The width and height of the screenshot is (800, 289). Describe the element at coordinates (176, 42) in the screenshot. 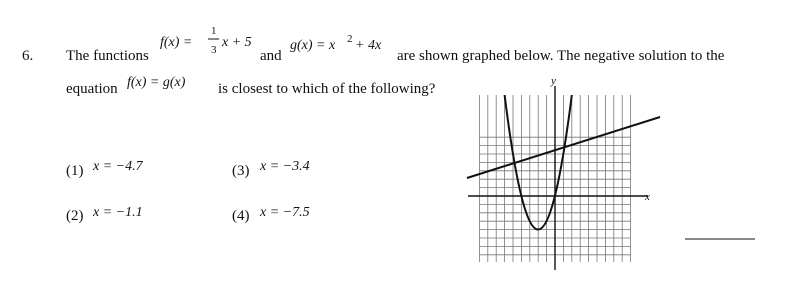

I see `math: f(x) =` at that location.